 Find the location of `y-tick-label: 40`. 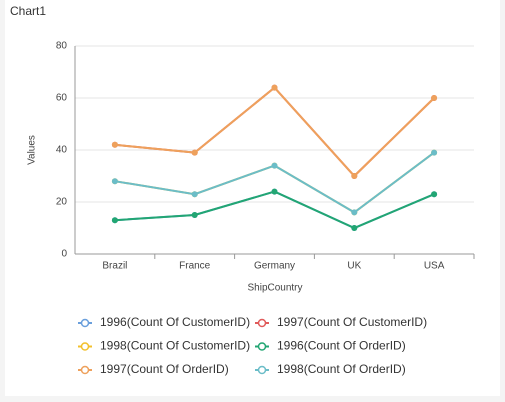

y-tick-label: 40 is located at coordinates (62, 150).